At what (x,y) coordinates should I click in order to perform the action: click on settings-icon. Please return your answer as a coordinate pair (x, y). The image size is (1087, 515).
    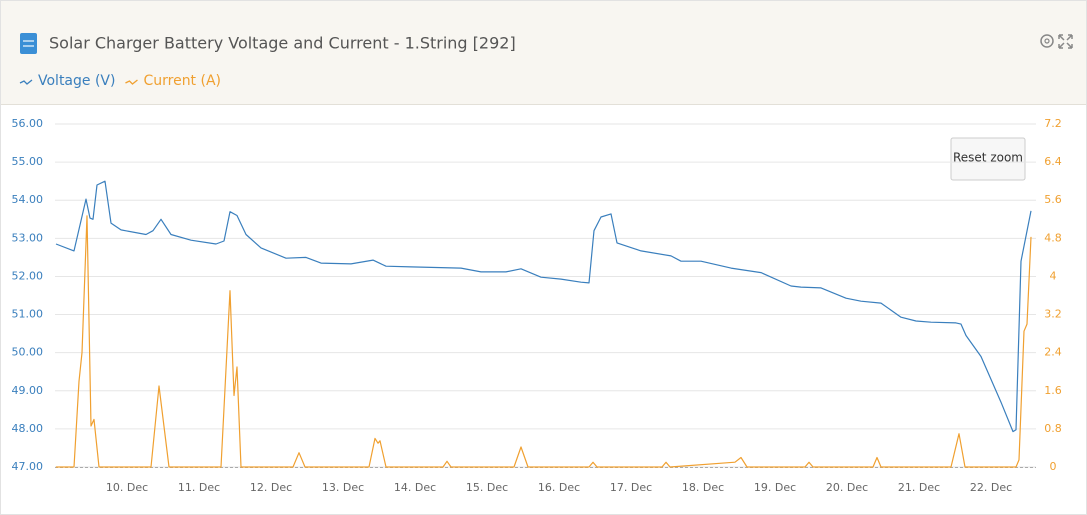
    Looking at the image, I should click on (1047, 41).